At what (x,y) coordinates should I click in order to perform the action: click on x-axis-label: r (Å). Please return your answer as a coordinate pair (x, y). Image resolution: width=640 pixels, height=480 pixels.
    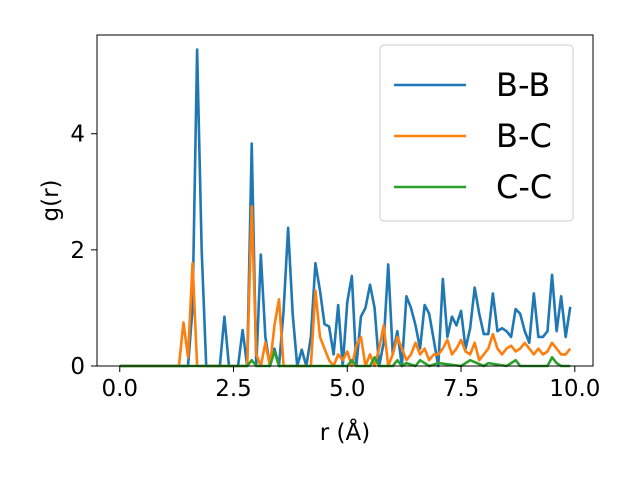
    Looking at the image, I should click on (345, 432).